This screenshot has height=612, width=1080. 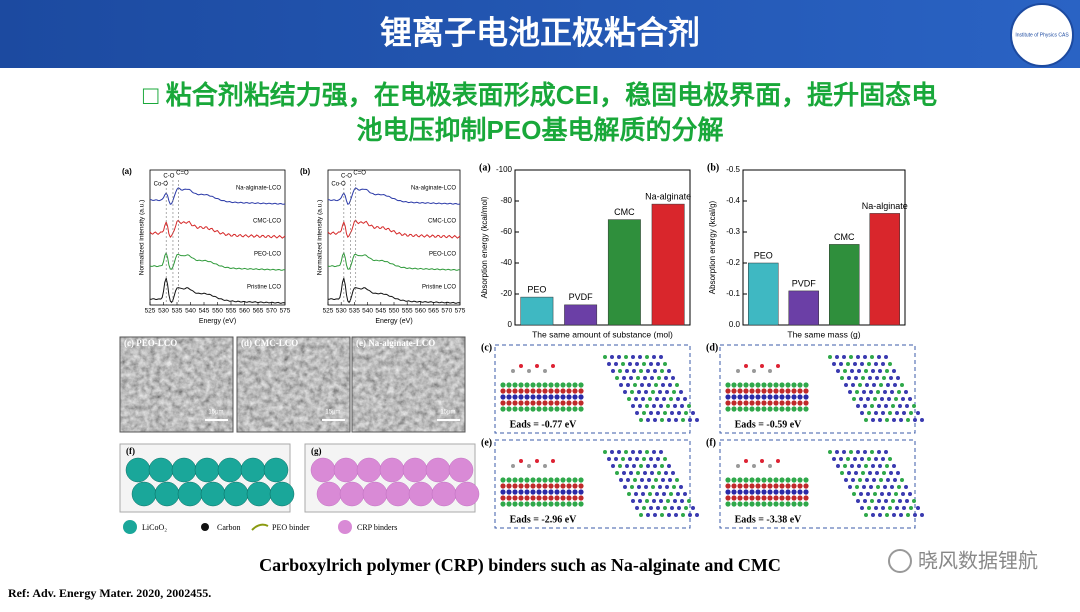 What do you see at coordinates (602, 247) in the screenshot?
I see `plot-frame` at bounding box center [602, 247].